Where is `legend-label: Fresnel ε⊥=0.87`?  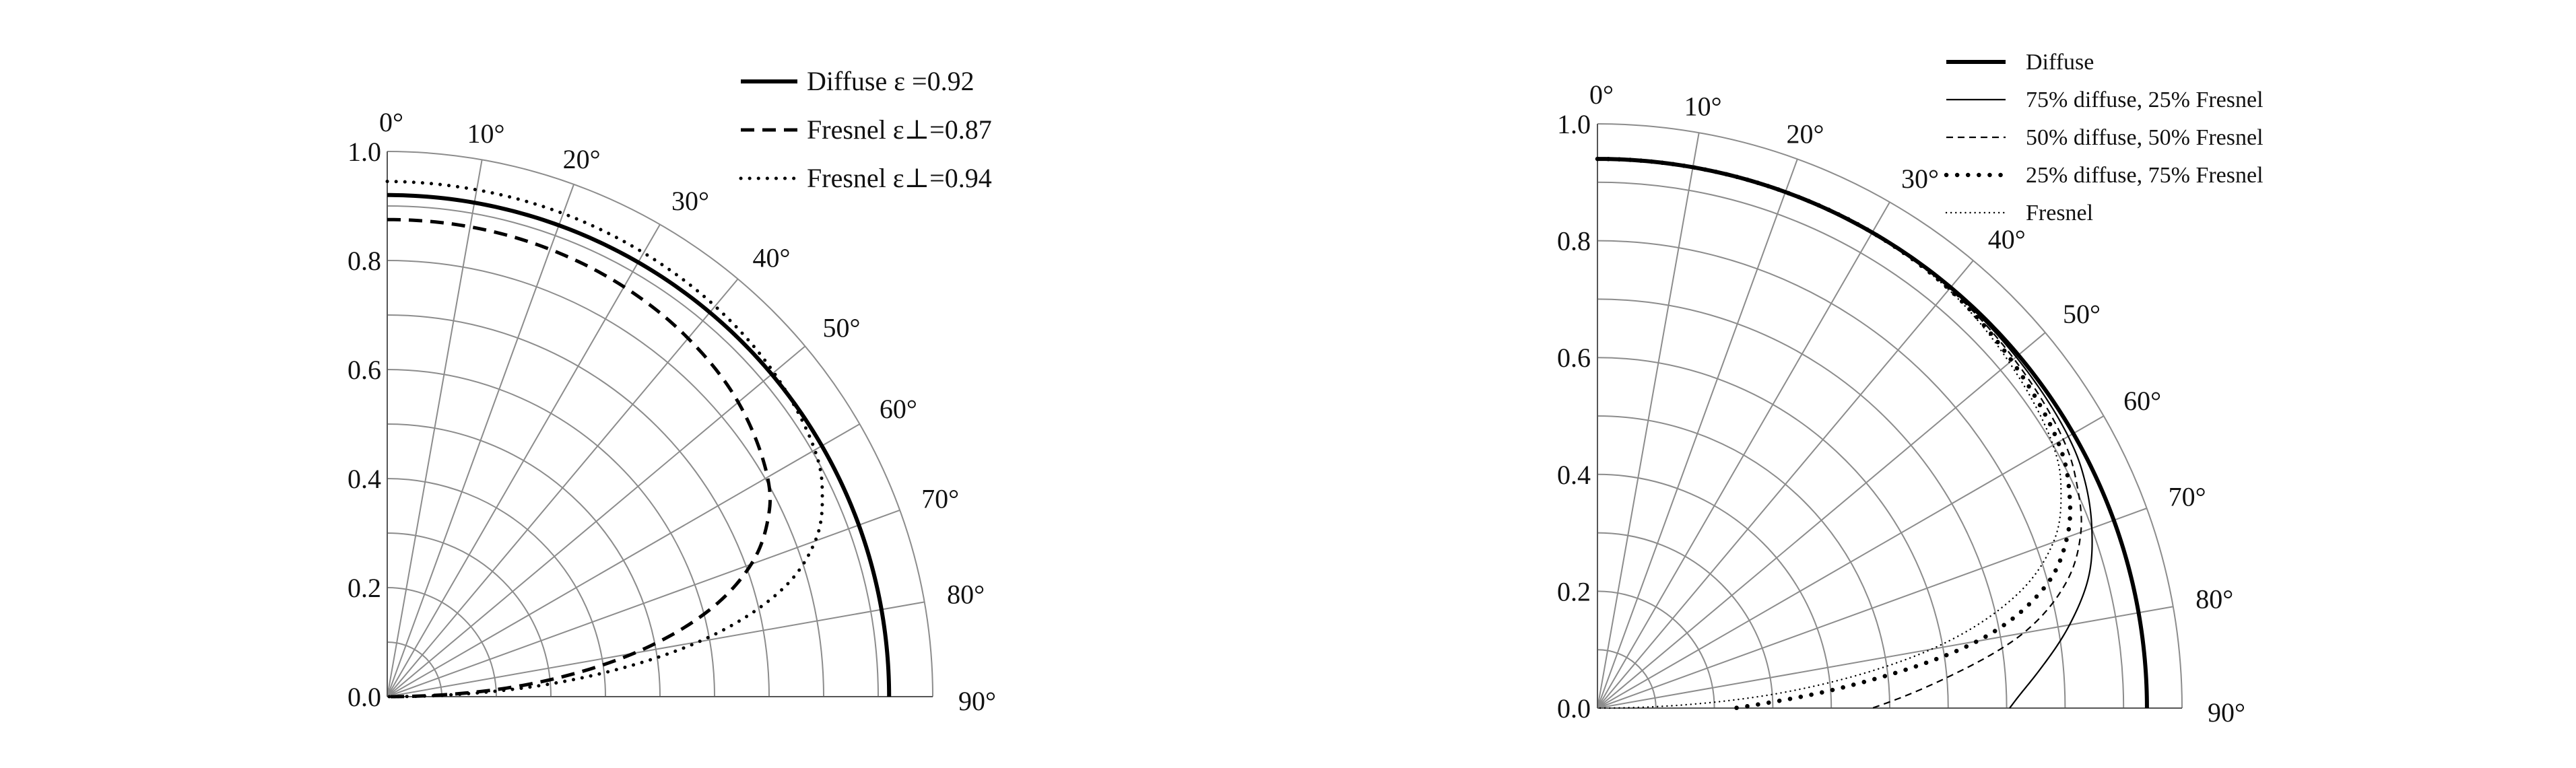 legend-label: Fresnel ε⊥=0.87 is located at coordinates (899, 129).